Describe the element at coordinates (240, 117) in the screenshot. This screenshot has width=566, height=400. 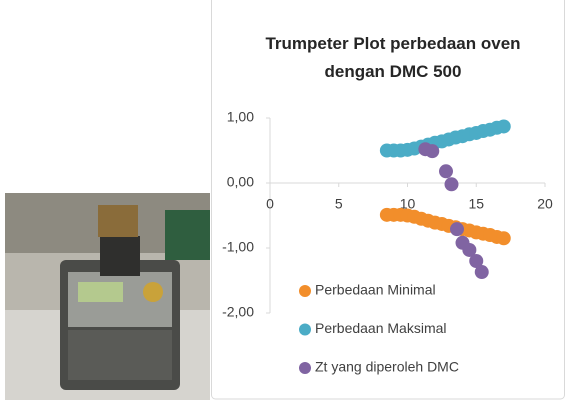
I see `y-tick-label: 1,00` at that location.